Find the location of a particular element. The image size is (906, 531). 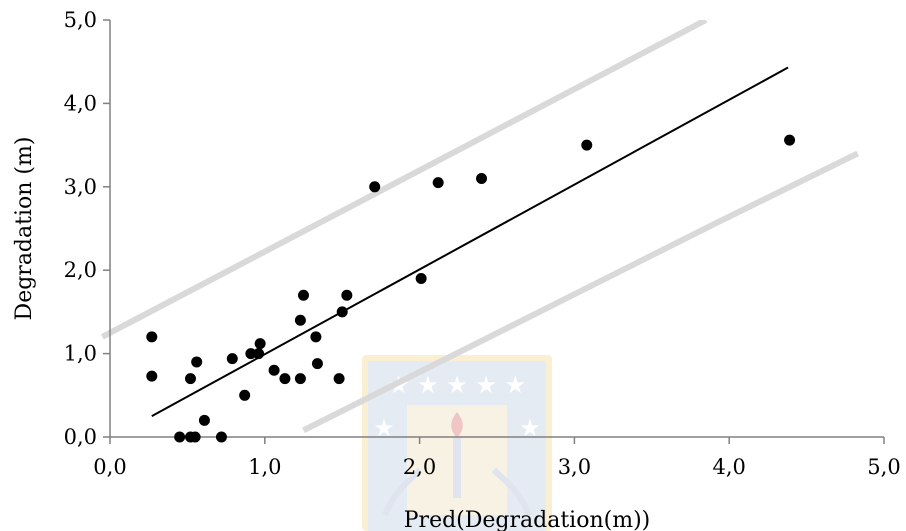

y-tick-label: 5,0 is located at coordinates (80, 20).